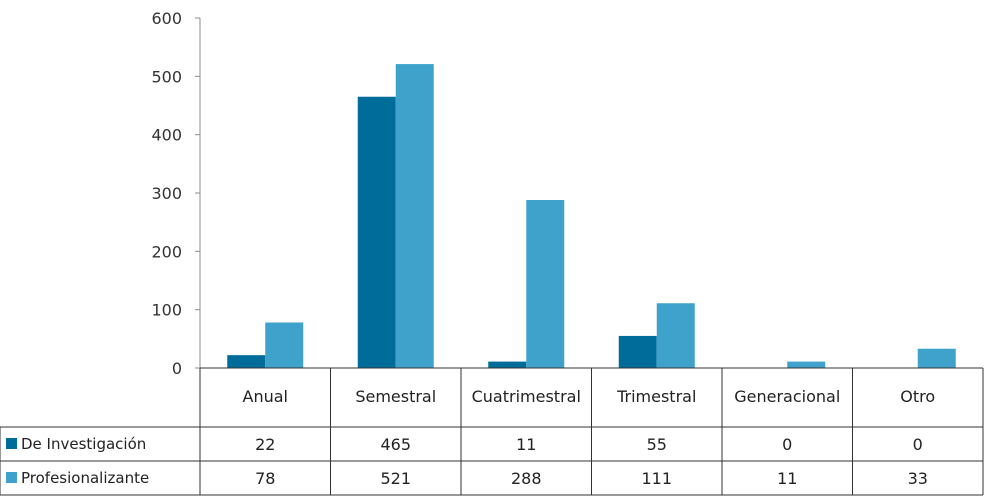 The image size is (1003, 500). I want to click on bar-2-cuatrimestral, so click(545, 284).